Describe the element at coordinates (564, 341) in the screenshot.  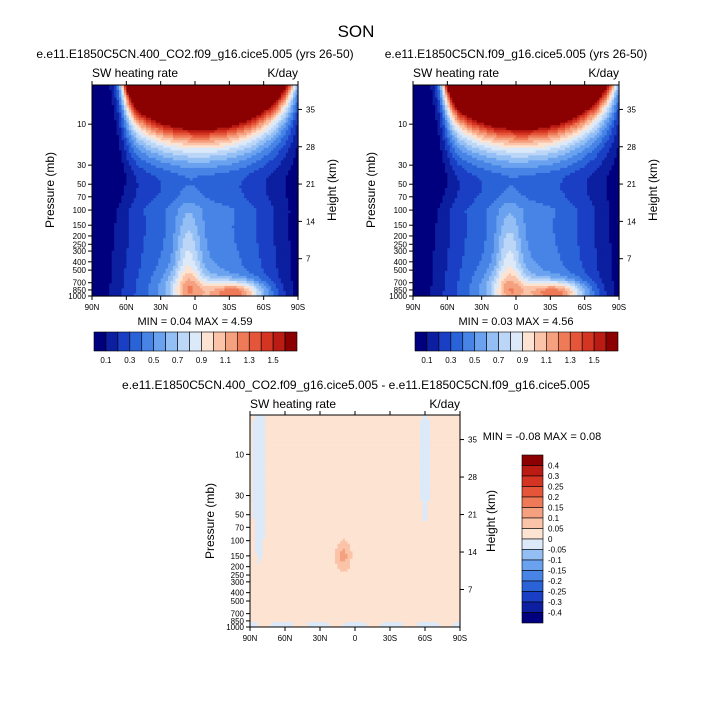
I see `colorbar-swatch` at that location.